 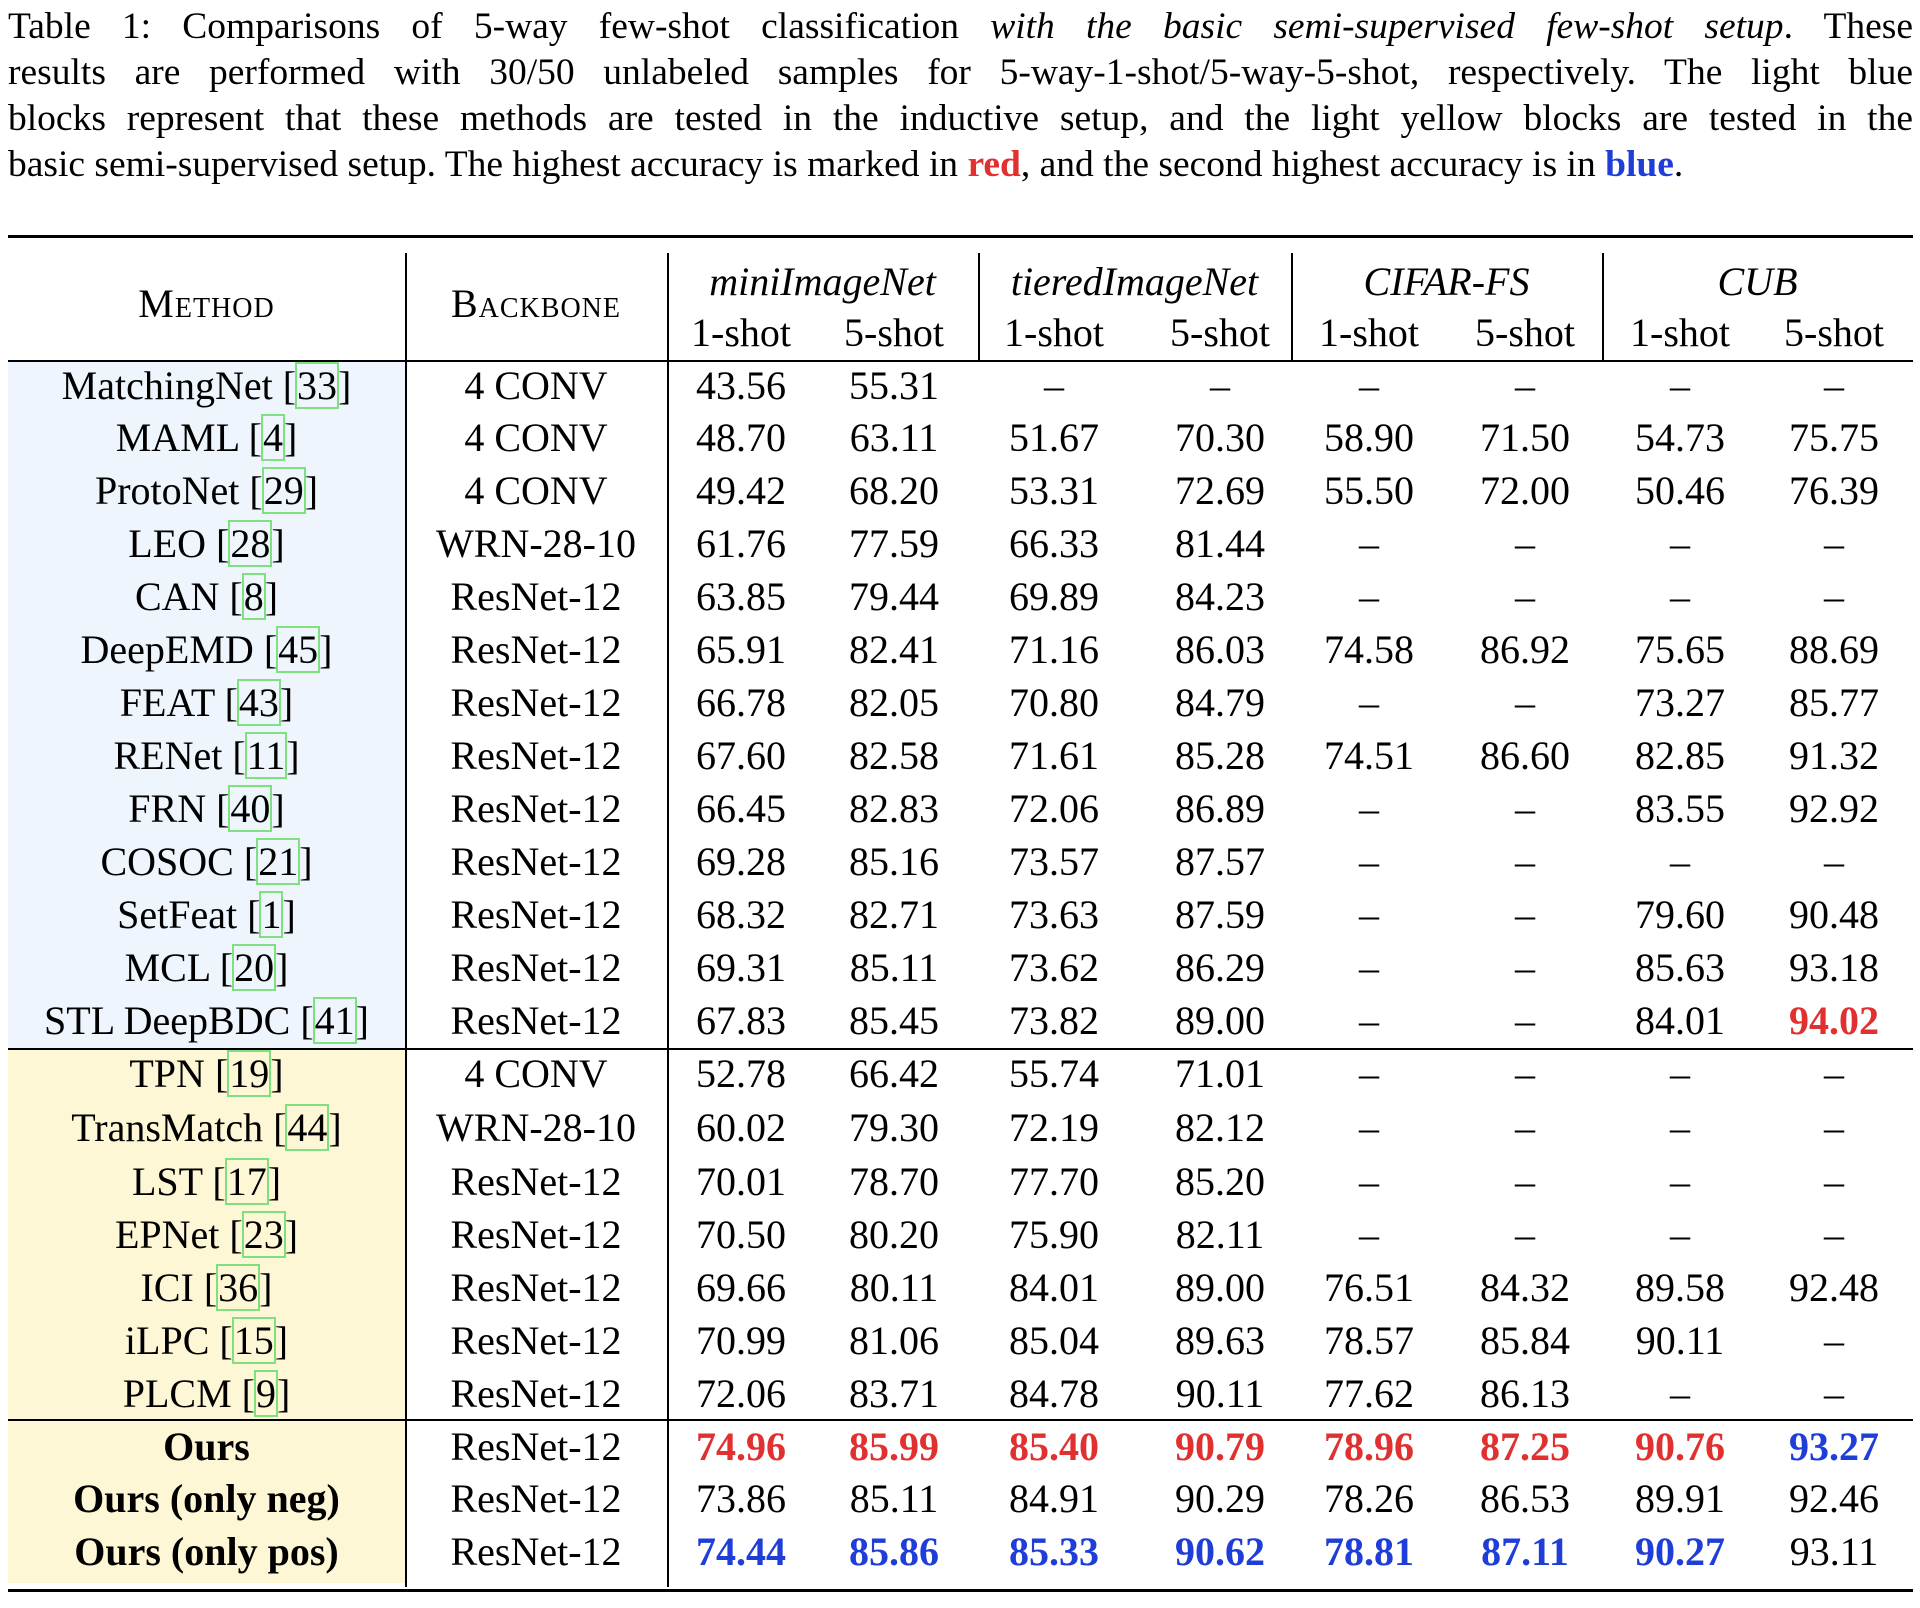 I want to click on accuracy-cell: 82.83, so click(x=894, y=808).